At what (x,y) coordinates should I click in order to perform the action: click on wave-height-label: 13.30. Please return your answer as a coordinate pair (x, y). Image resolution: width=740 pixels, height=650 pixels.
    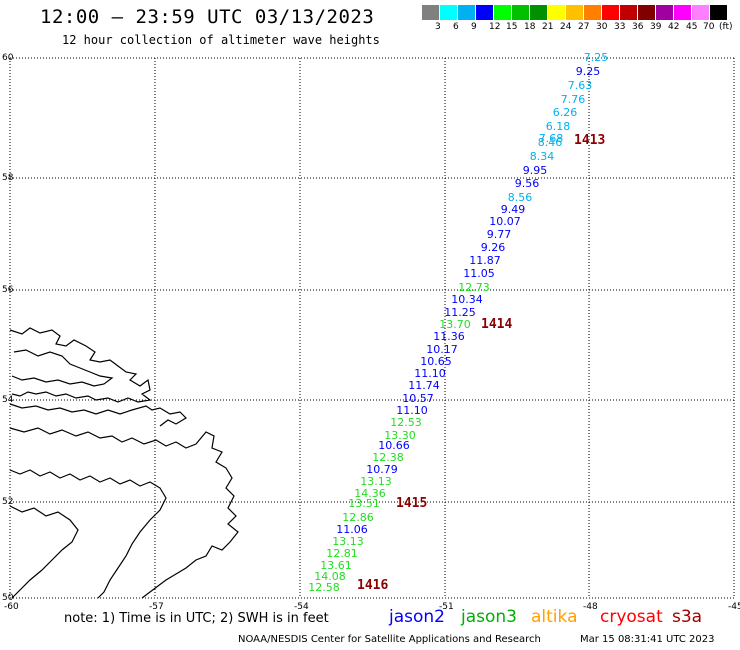
    Looking at the image, I should click on (400, 435).